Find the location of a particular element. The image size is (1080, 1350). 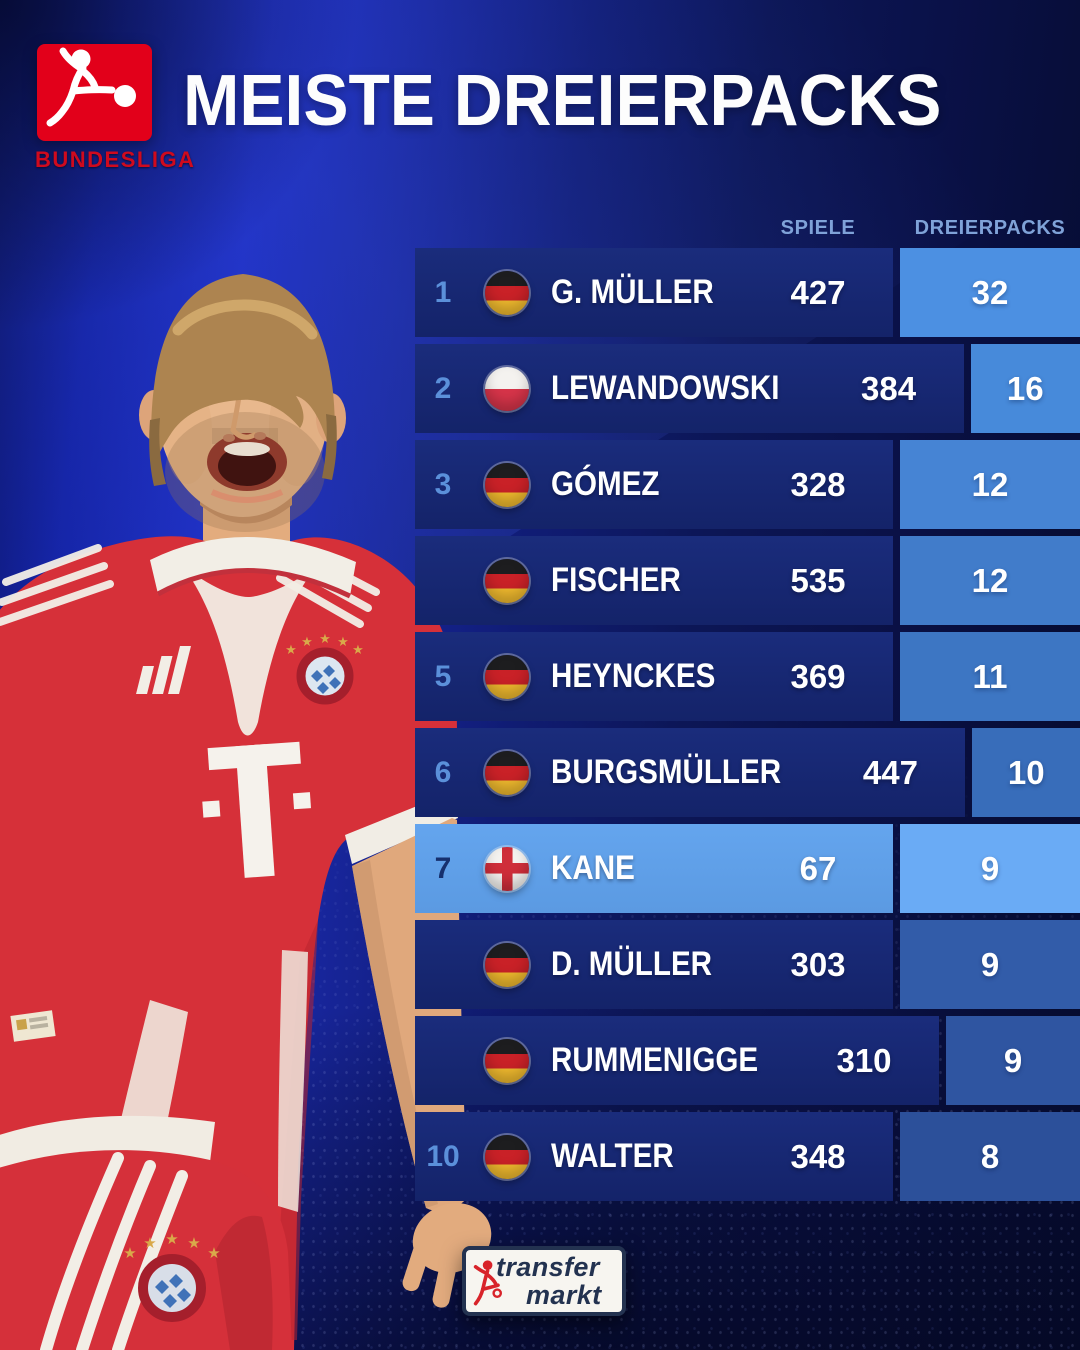

dreierpacks-value: 8 is located at coordinates (990, 1156).